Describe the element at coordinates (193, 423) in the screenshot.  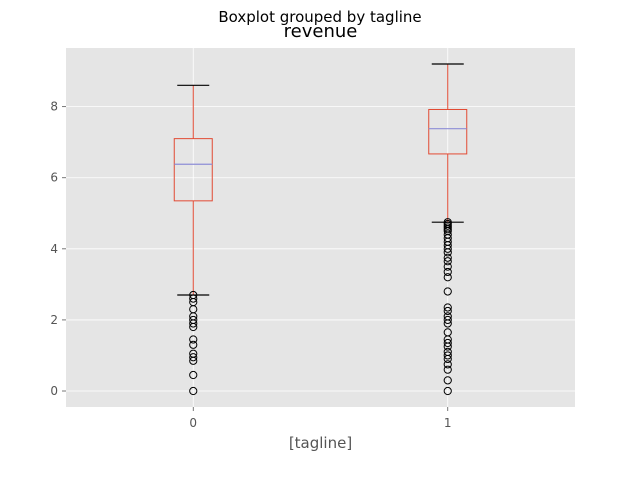
I see `x-tick-label: 0` at that location.